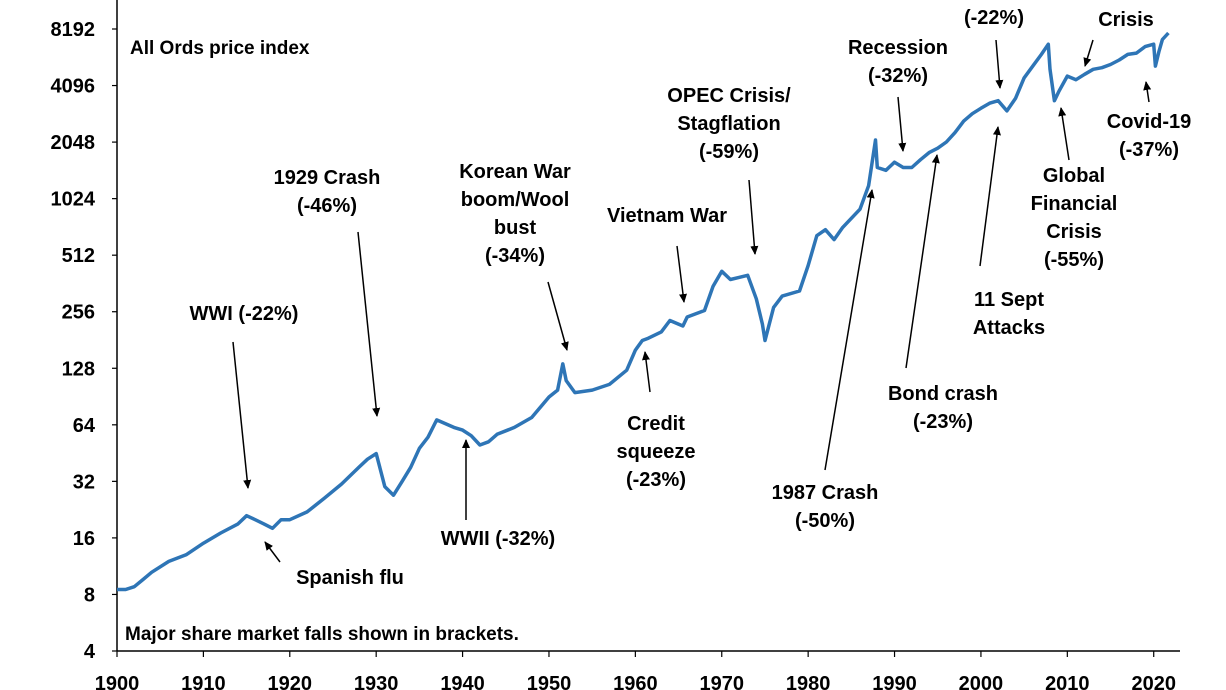 This screenshot has width=1226, height=690. What do you see at coordinates (84, 482) in the screenshot?
I see `y-tick-label: 32` at bounding box center [84, 482].